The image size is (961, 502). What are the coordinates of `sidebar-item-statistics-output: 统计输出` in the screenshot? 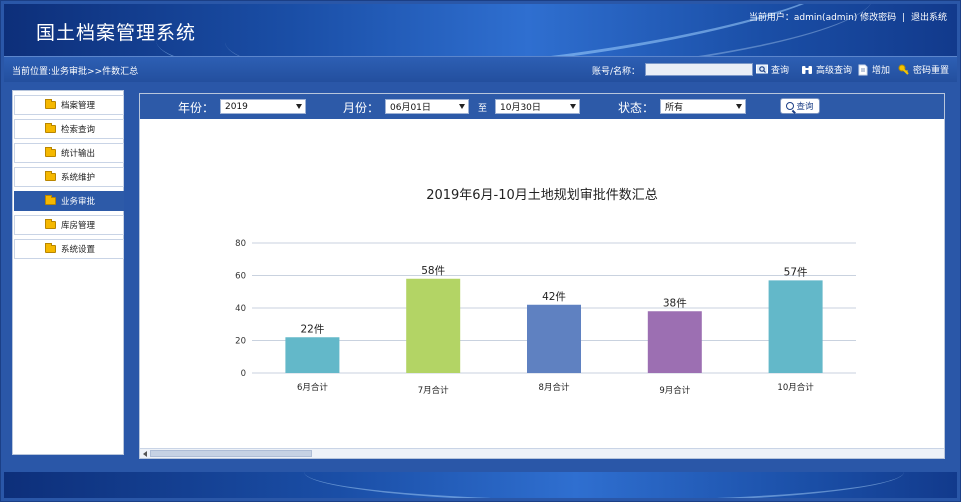 It's located at (69, 153).